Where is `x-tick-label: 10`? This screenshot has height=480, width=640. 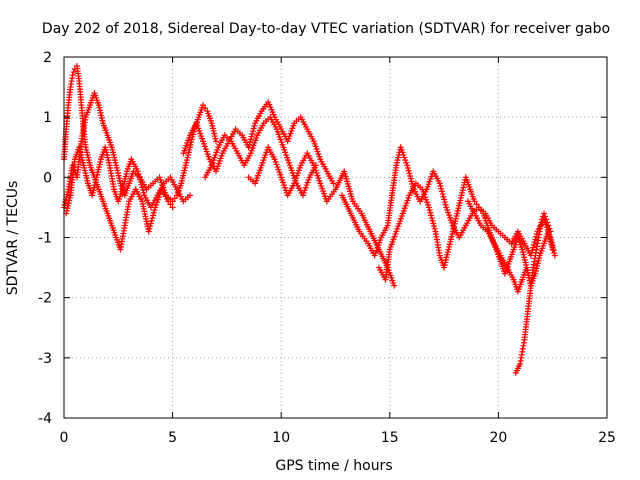
x-tick-label: 10 is located at coordinates (281, 438).